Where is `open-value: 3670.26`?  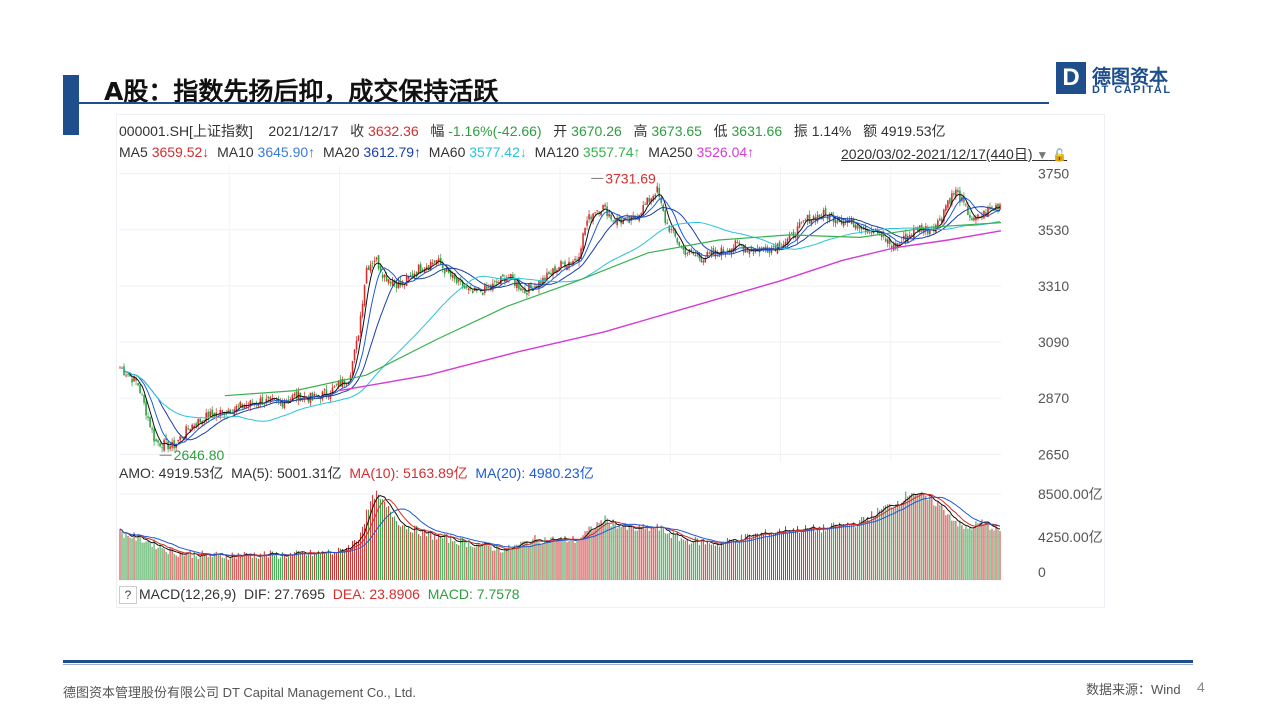 open-value: 3670.26 is located at coordinates (596, 131).